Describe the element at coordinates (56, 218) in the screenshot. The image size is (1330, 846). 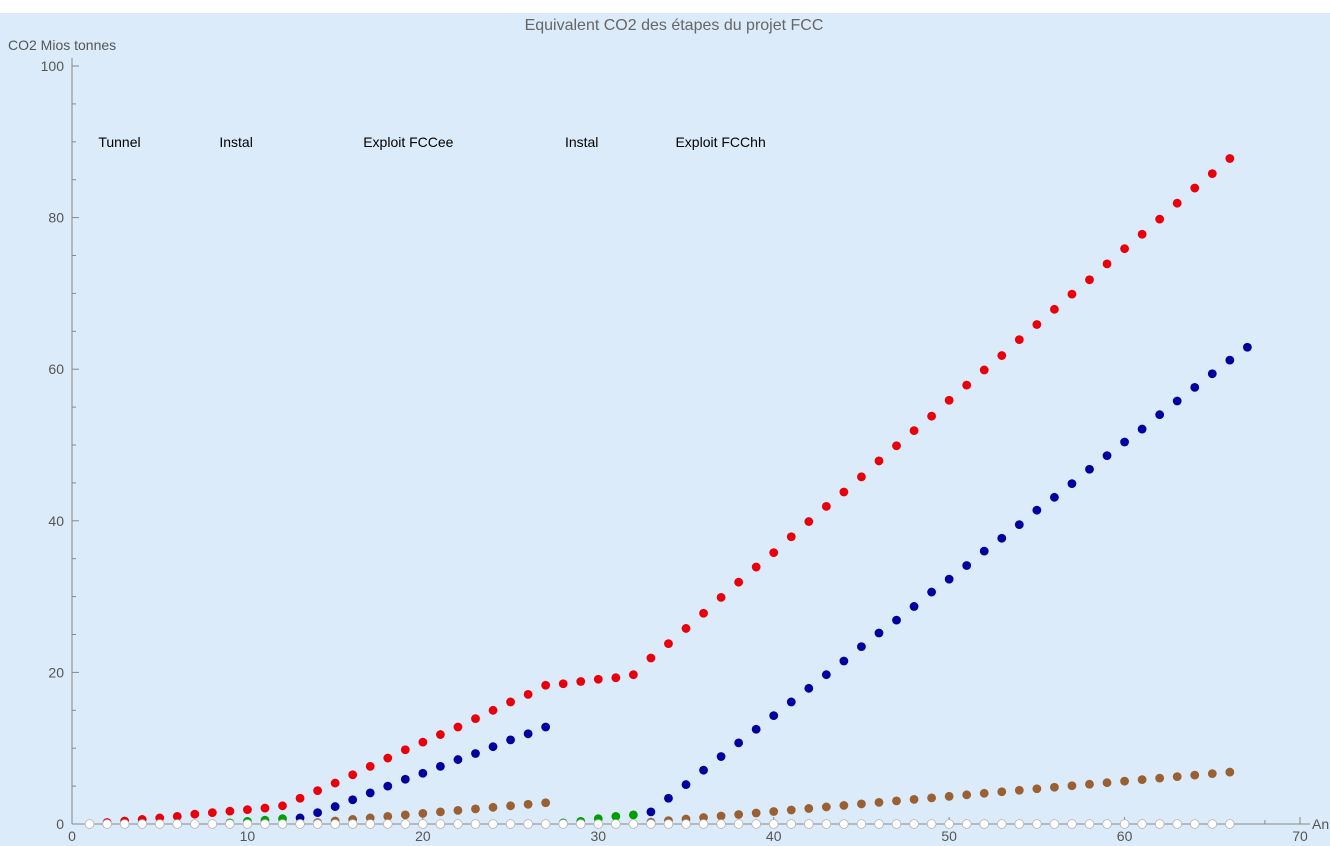
I see `y-tick-label: 80` at that location.